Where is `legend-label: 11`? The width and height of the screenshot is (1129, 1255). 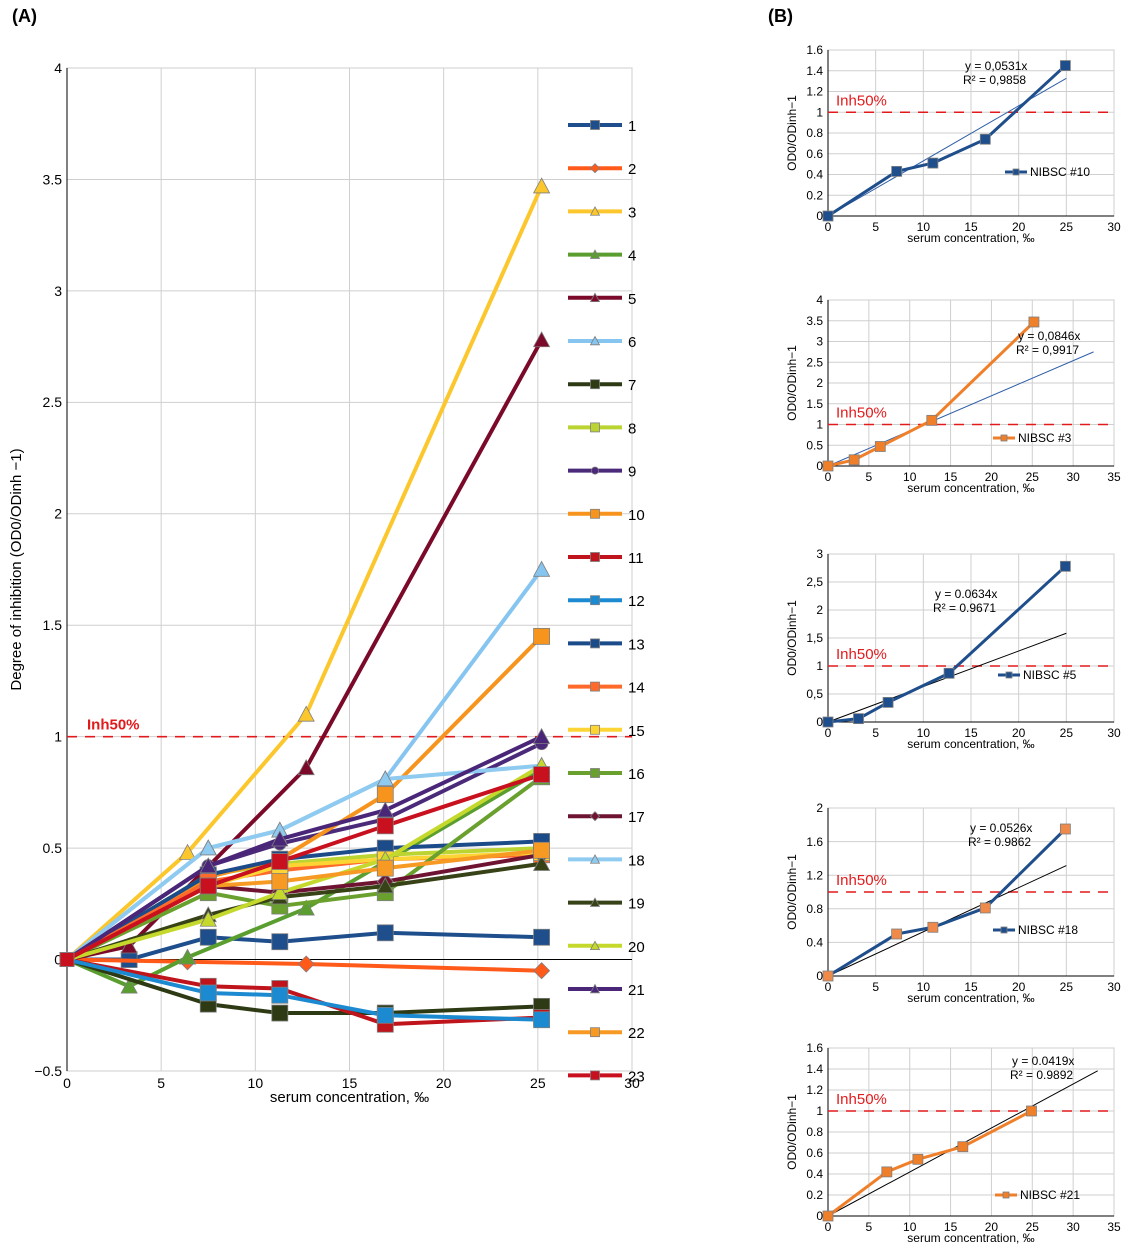 legend-label: 11 is located at coordinates (636, 558).